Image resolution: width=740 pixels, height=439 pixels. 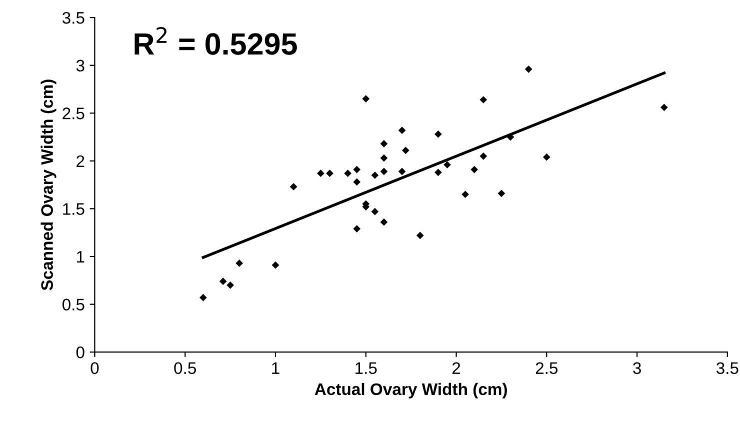 What do you see at coordinates (410, 390) in the screenshot?
I see `x-axis-title: Actual Ovary Width (cm)` at bounding box center [410, 390].